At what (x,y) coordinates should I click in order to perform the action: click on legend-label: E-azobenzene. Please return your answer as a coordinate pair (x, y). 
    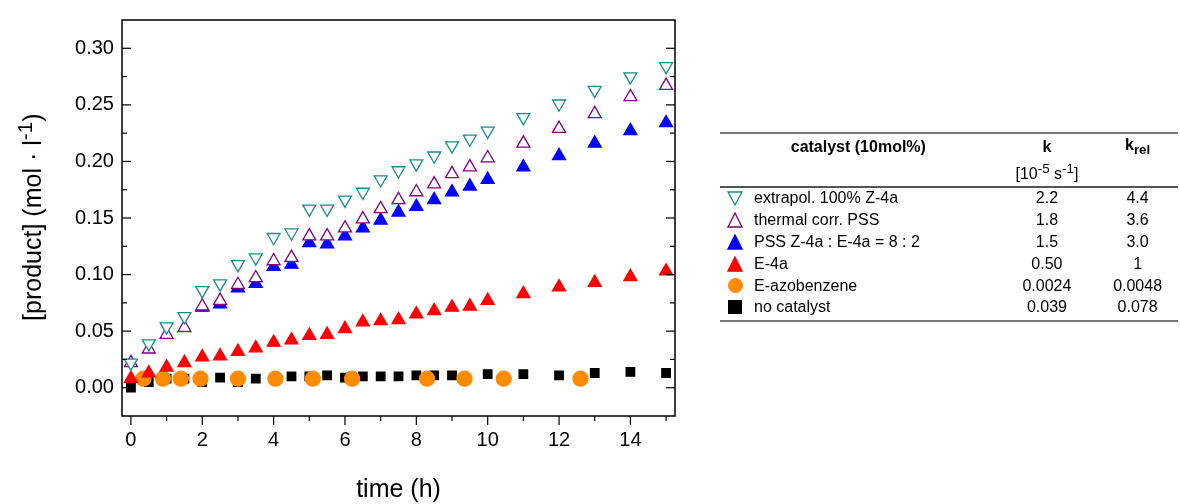
    Looking at the image, I should click on (806, 285).